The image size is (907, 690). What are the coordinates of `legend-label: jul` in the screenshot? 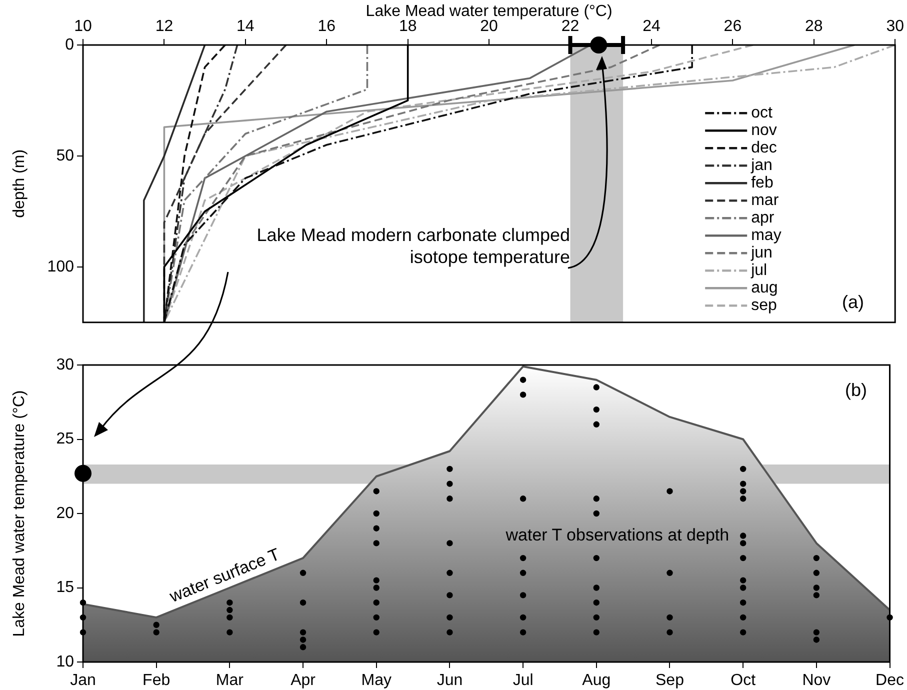 It's located at (759, 271).